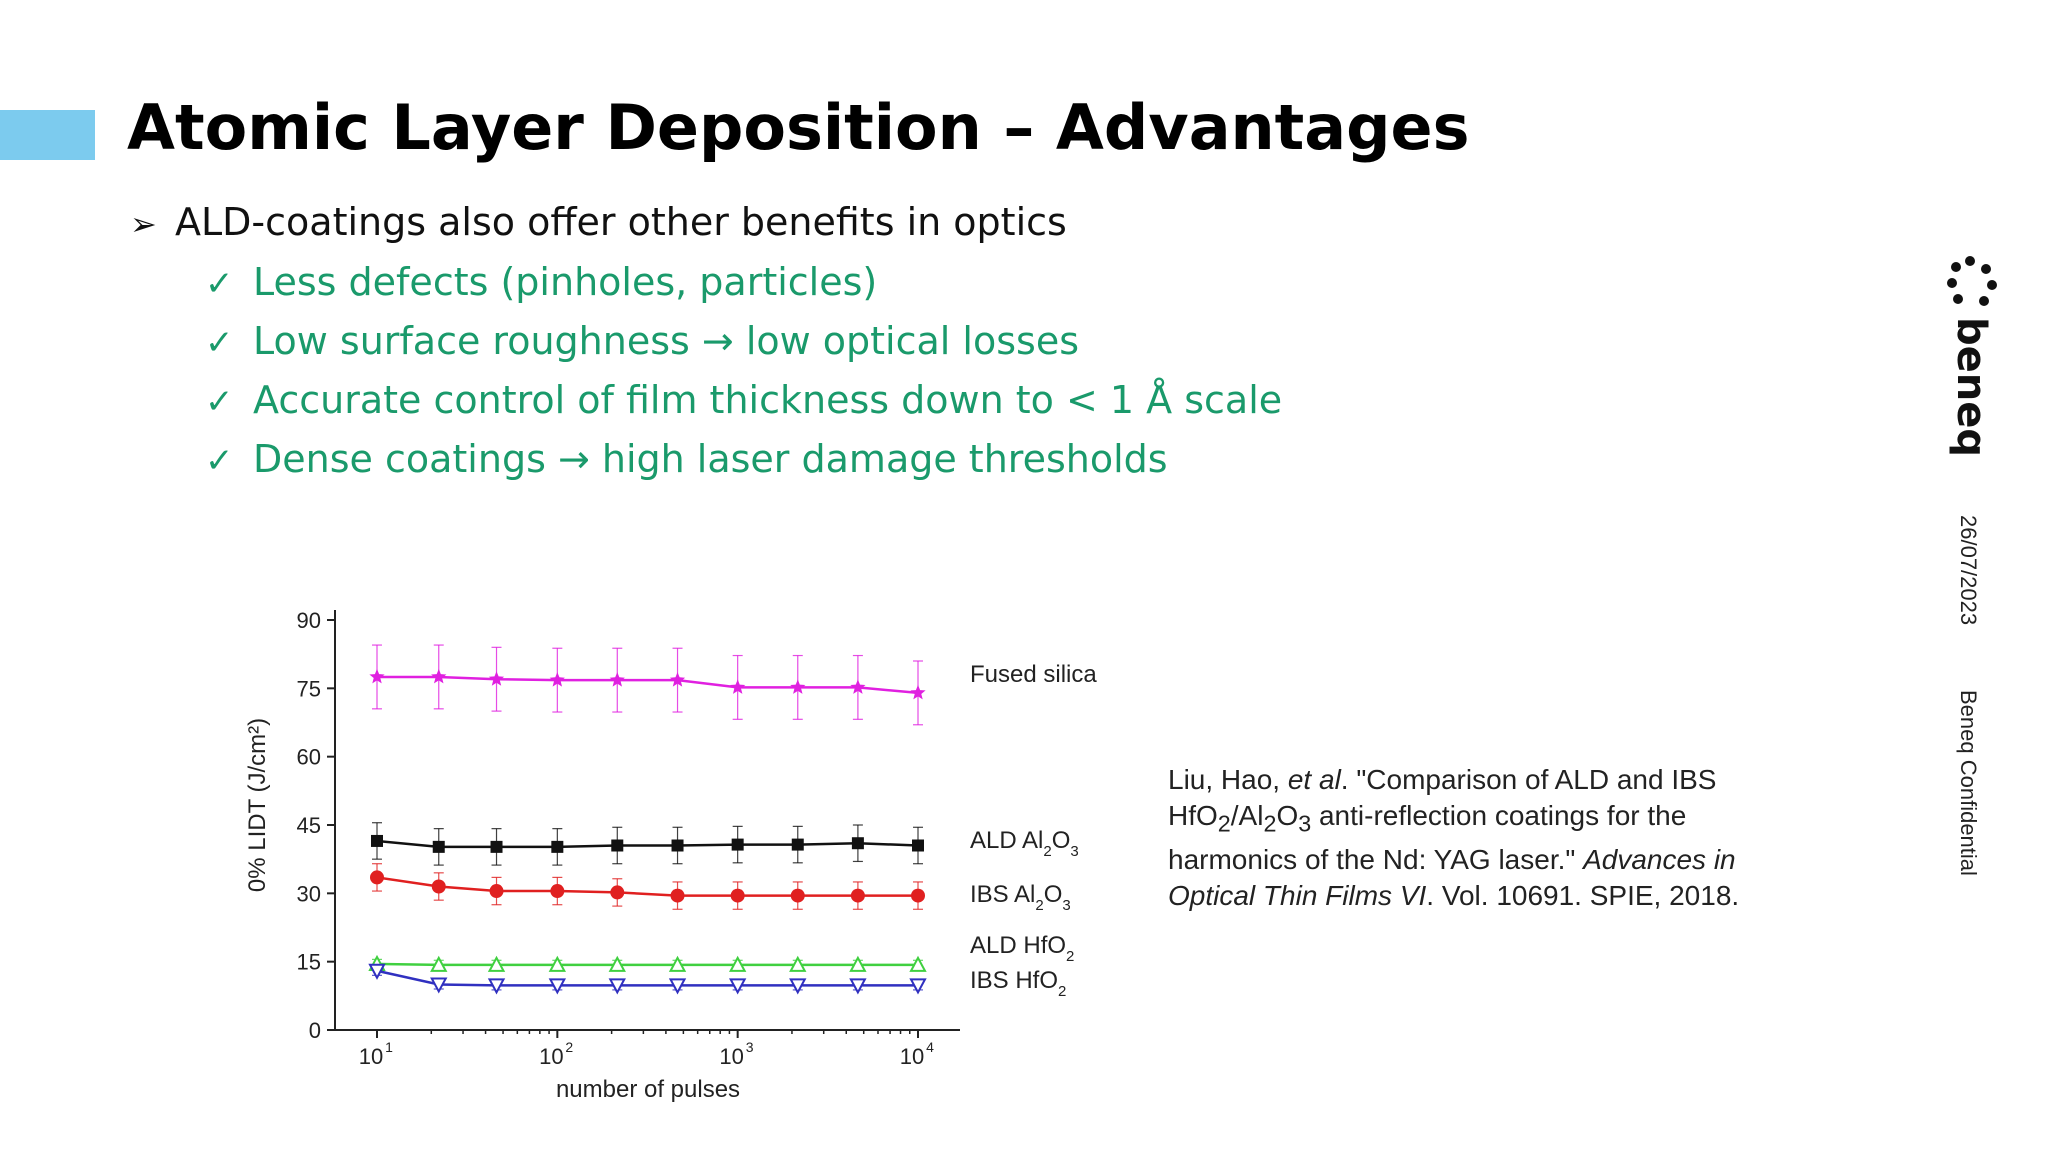 The image size is (2048, 1152). Describe the element at coordinates (257, 805) in the screenshot. I see `y-axis-label: 0% LIDT (J/cm²)` at that location.